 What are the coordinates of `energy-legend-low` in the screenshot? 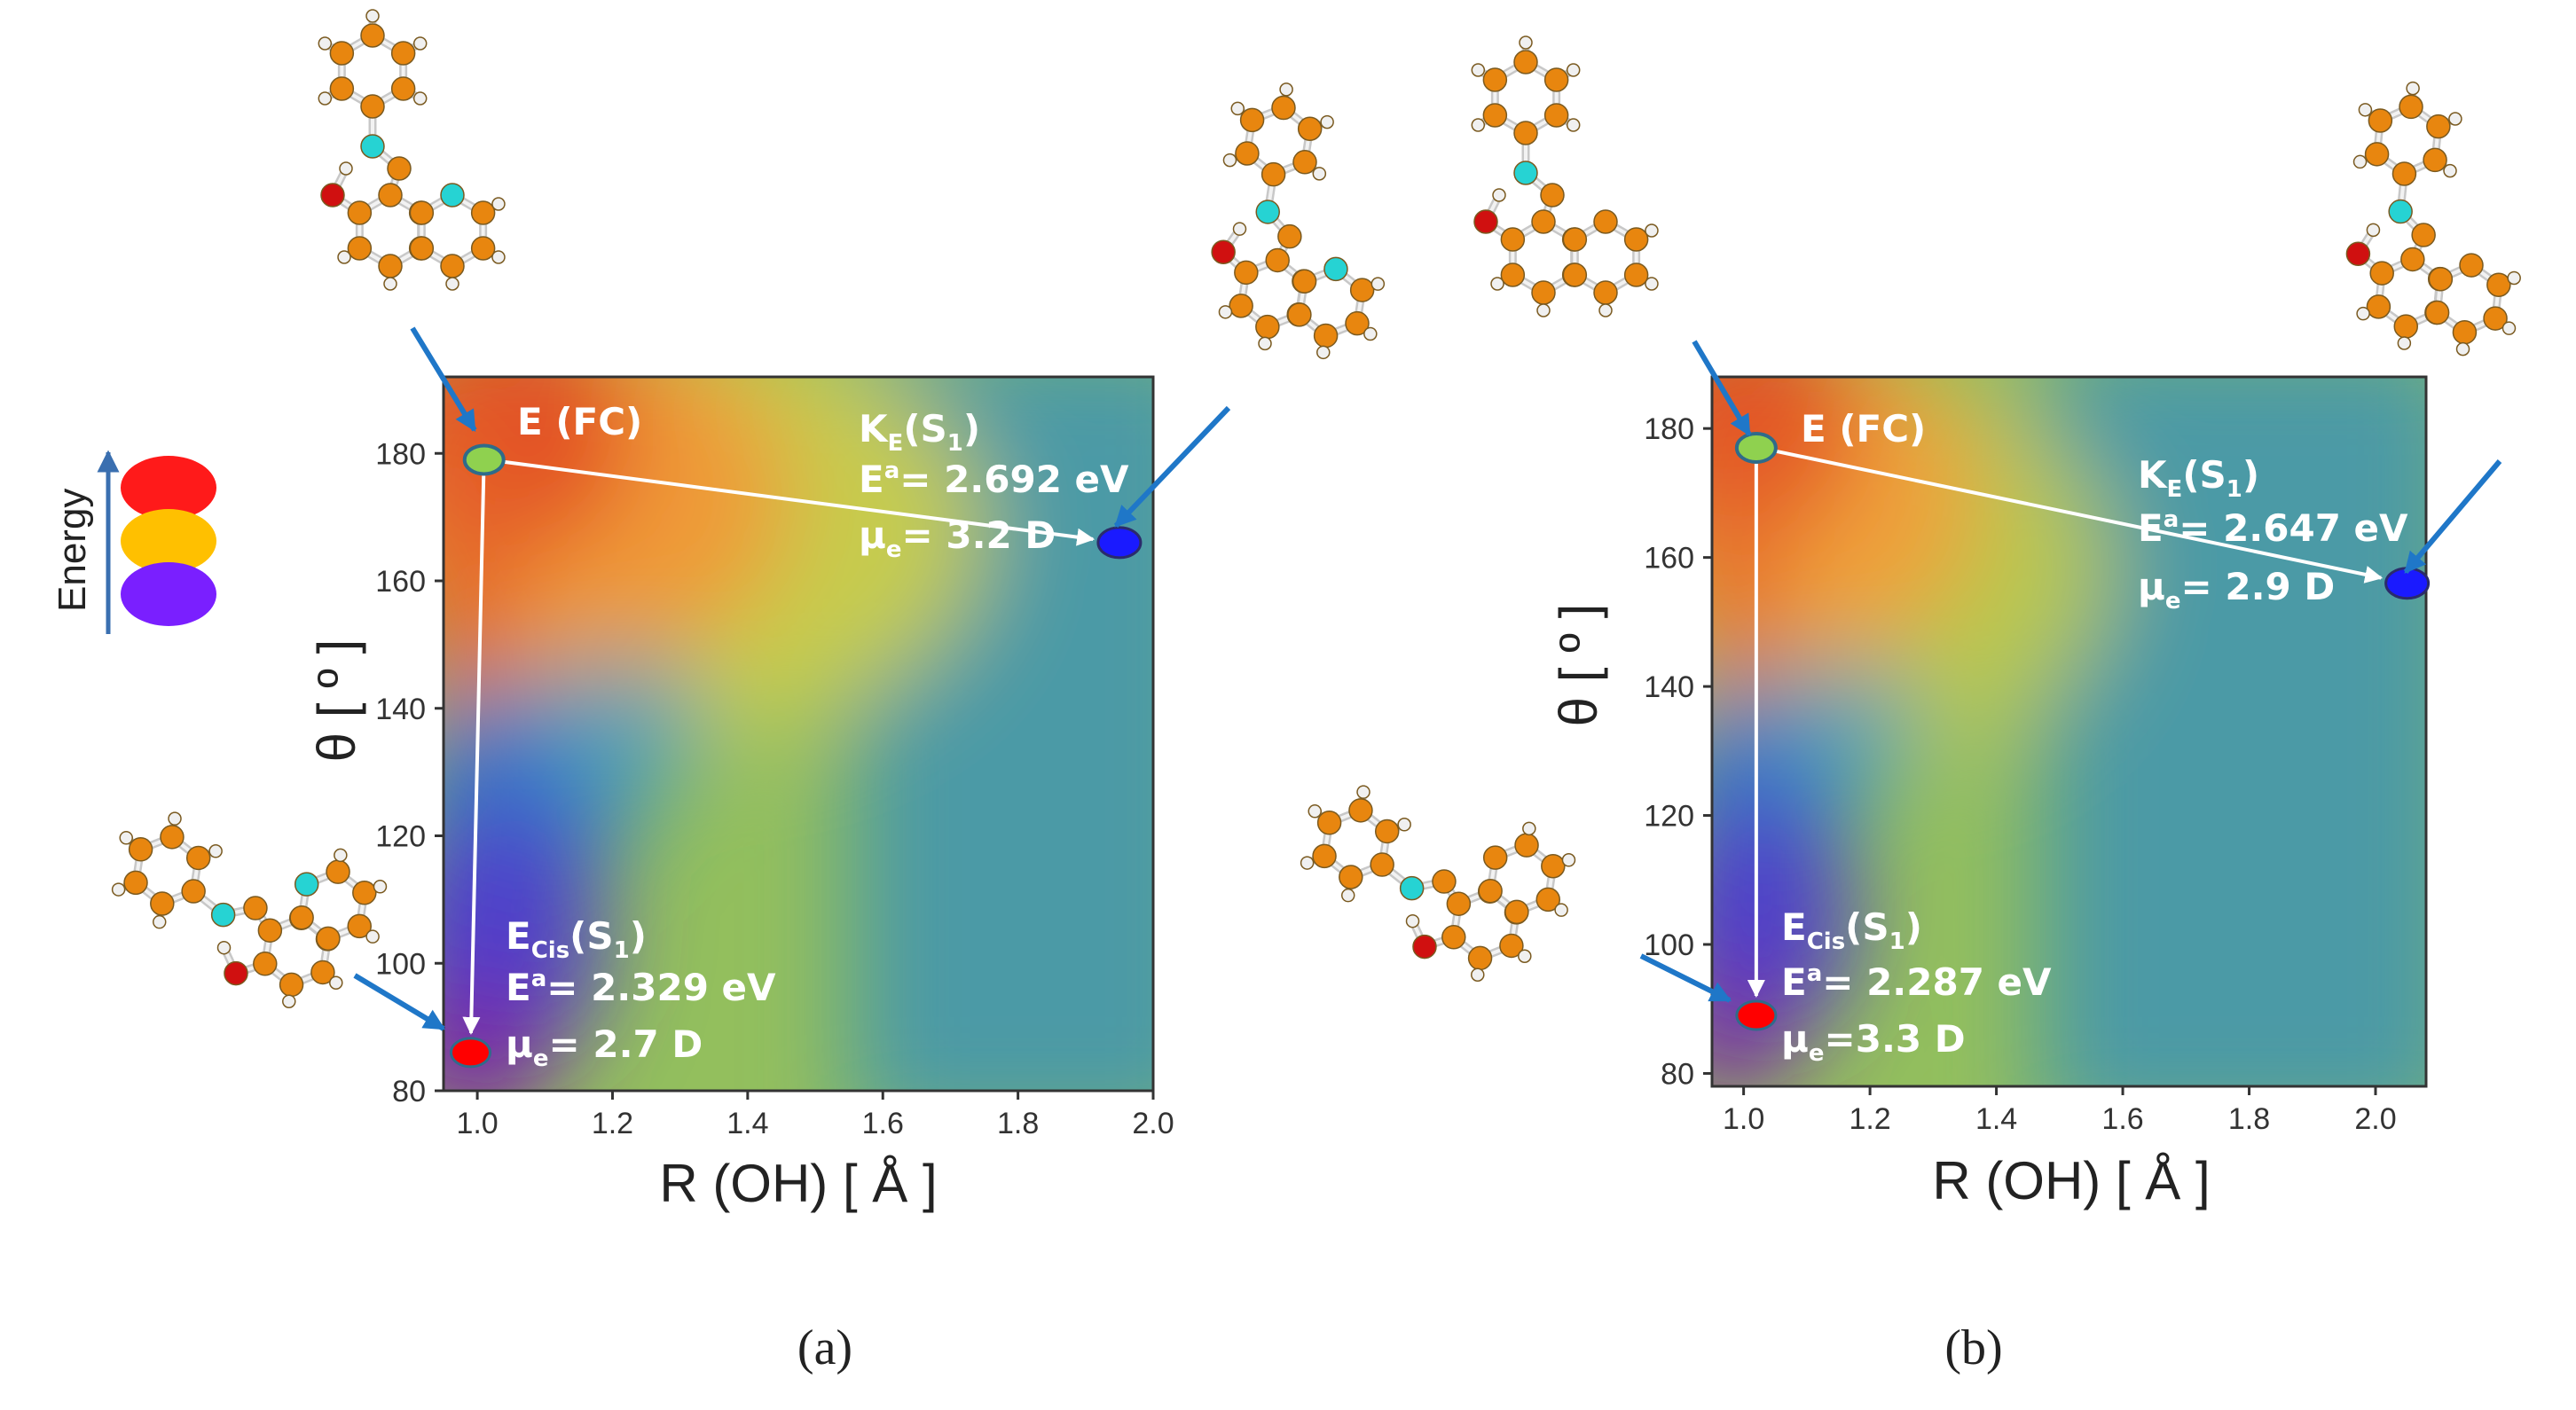 It's located at (168, 594).